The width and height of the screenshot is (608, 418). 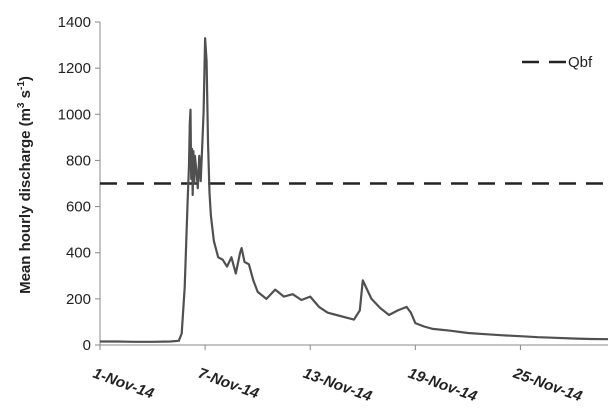 I want to click on y-axis-title: Mean hourly discharge (m3 s-1), so click(x=25, y=185).